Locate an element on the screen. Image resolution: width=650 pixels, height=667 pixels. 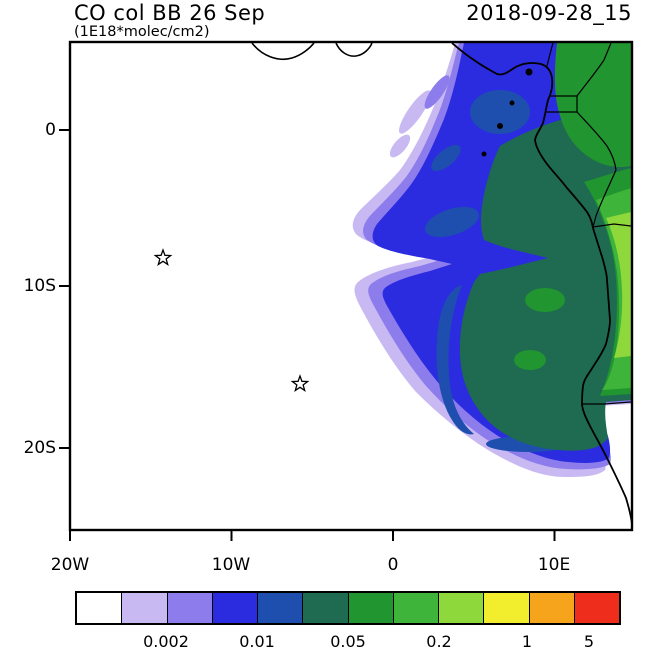
colorbar-cell-c7 is located at coordinates (371, 608).